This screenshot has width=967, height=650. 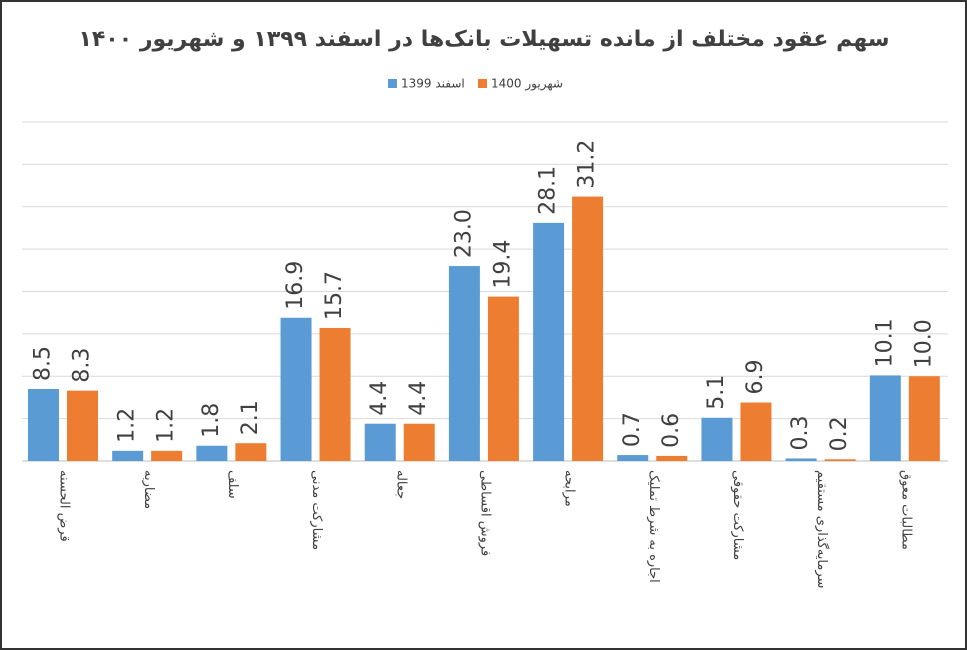 I want to click on legend-label: شهریور 1400, so click(x=527, y=84).